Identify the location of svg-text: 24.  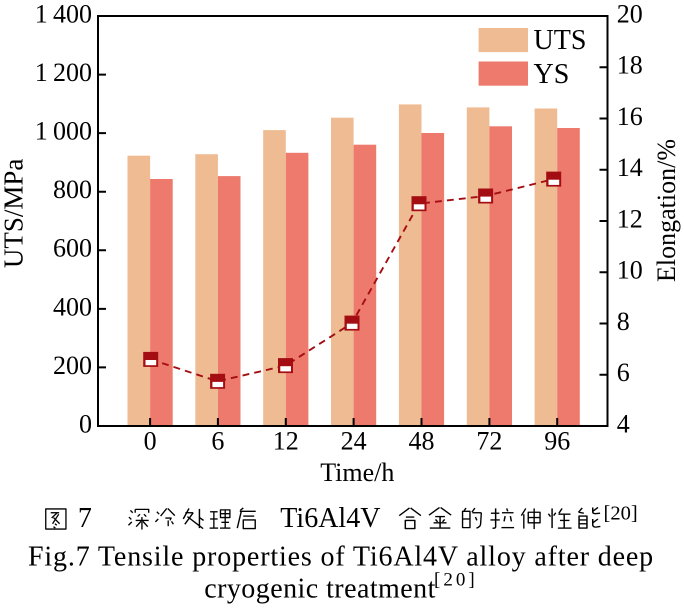
(354, 441).